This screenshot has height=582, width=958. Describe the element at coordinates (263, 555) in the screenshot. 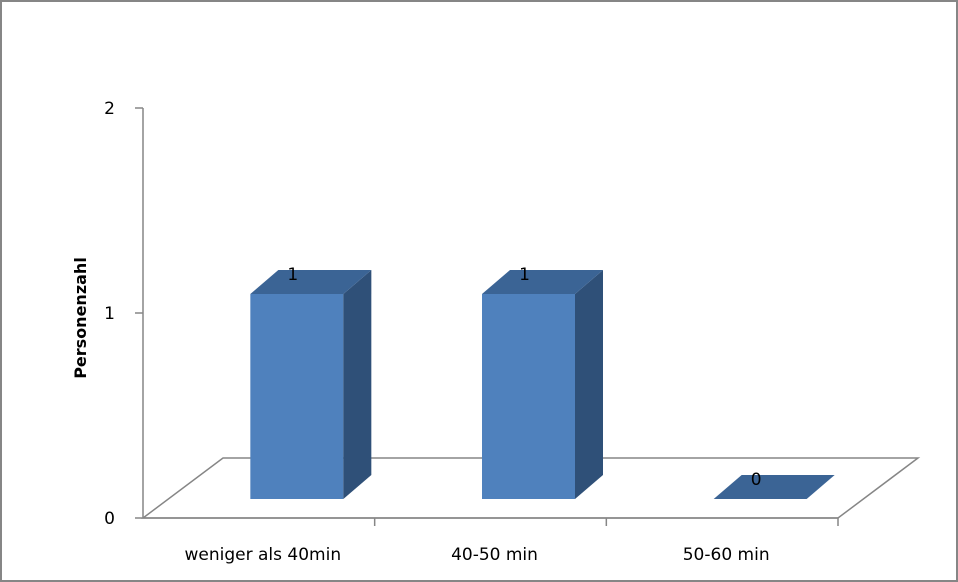

I see `x-tick-label: weniger als 40min` at that location.